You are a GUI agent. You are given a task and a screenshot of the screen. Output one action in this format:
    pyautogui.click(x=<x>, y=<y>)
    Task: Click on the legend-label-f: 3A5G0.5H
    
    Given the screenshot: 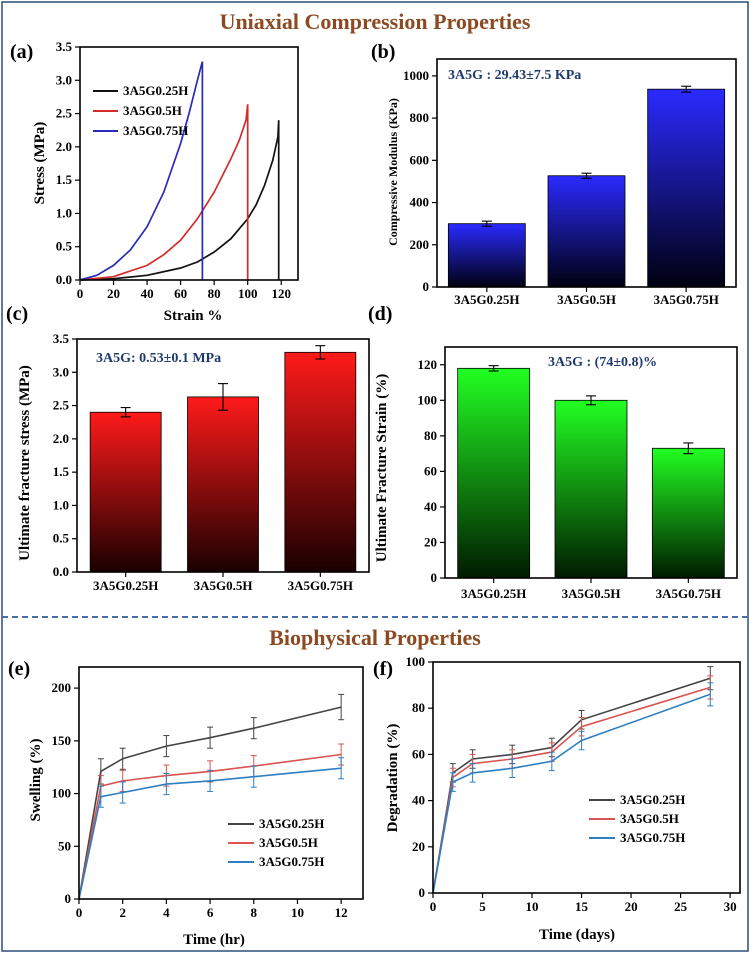 What is the action you would take?
    pyautogui.click(x=649, y=818)
    